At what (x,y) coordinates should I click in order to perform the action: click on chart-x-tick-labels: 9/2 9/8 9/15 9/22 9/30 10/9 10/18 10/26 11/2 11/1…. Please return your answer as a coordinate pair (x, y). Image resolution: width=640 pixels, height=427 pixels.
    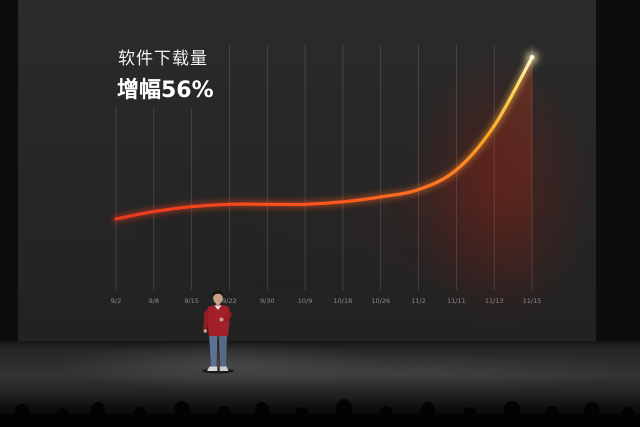
    Looking at the image, I should click on (326, 301).